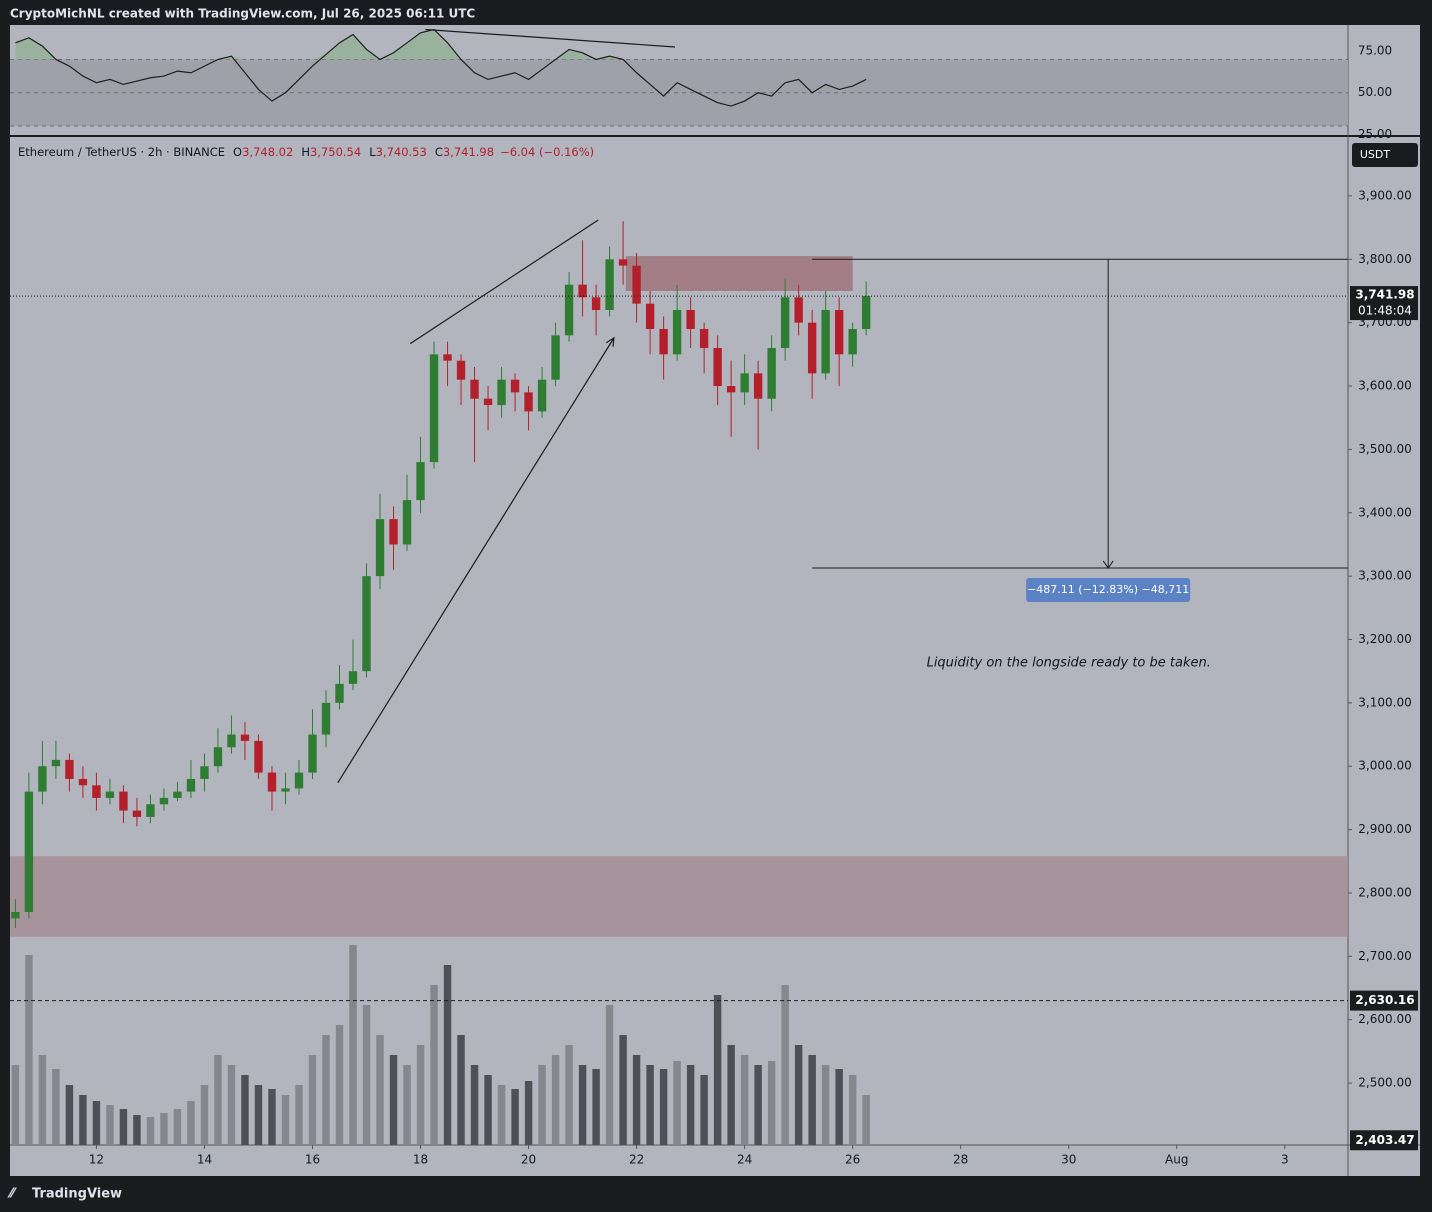 The width and height of the screenshot is (1432, 1212). I want to click on x-tick-label: 30, so click(1068, 1160).